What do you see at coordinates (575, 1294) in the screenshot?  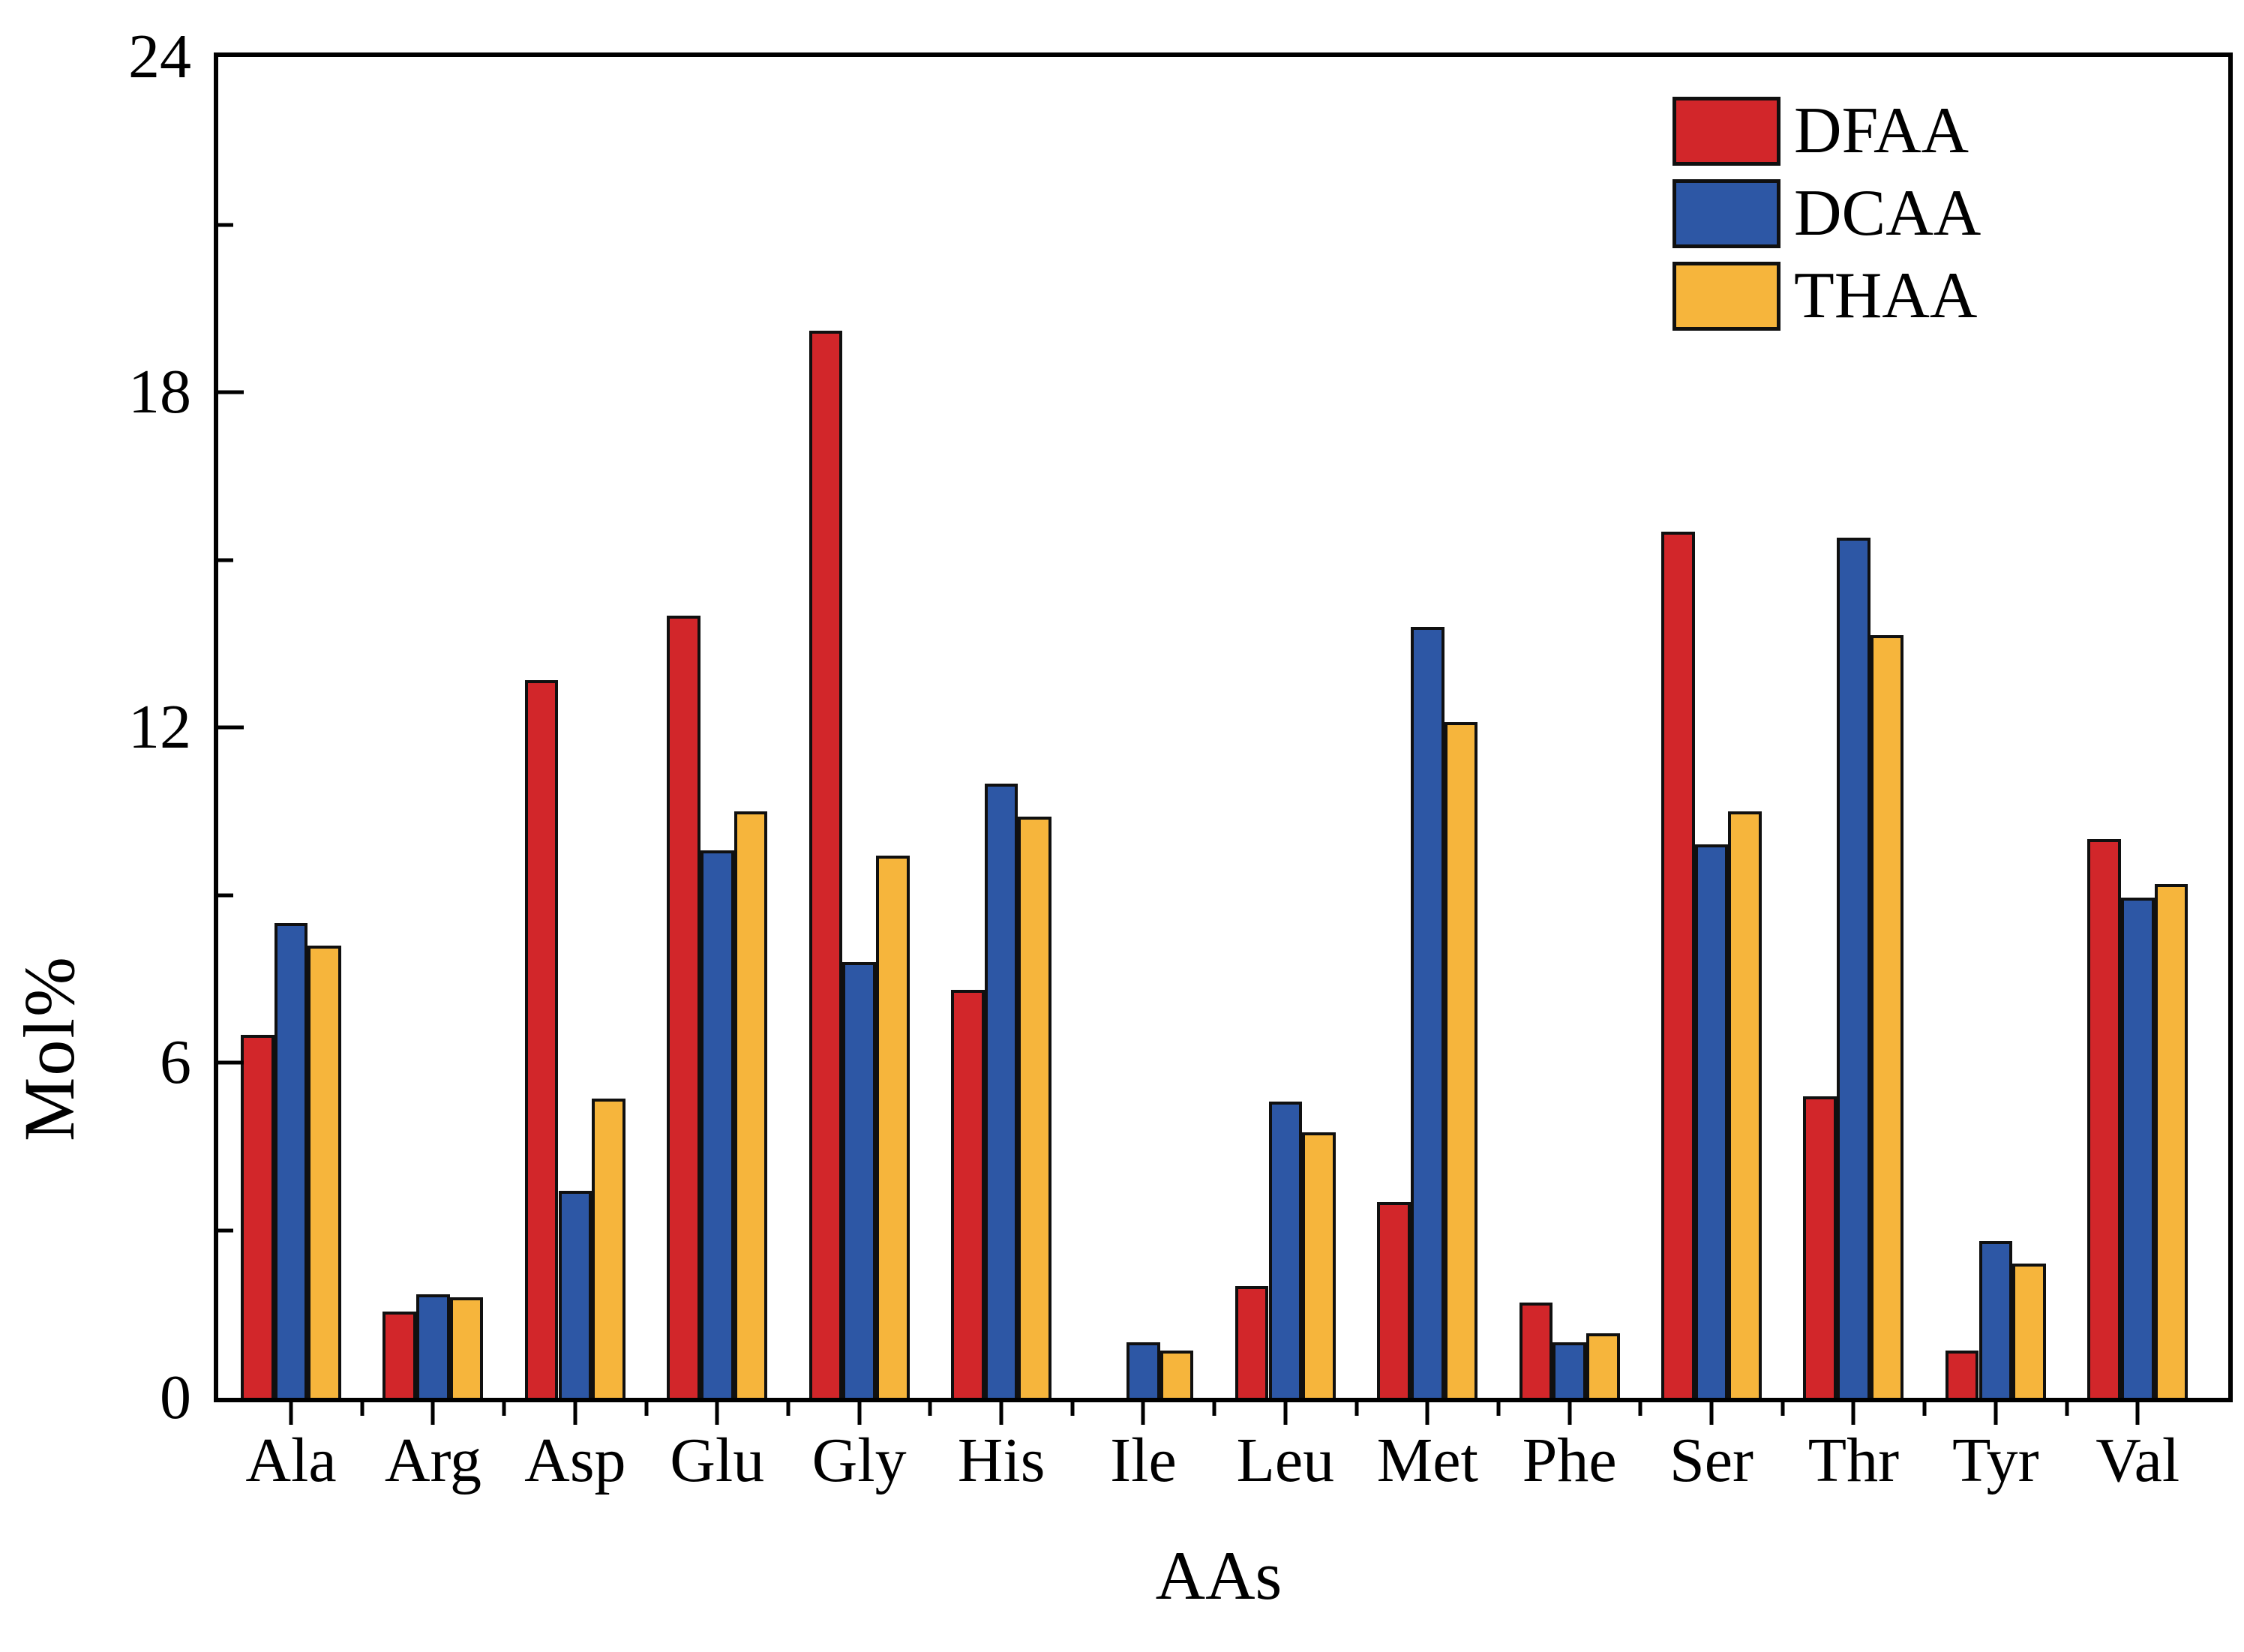 I see `bar-dcaa-asp` at bounding box center [575, 1294].